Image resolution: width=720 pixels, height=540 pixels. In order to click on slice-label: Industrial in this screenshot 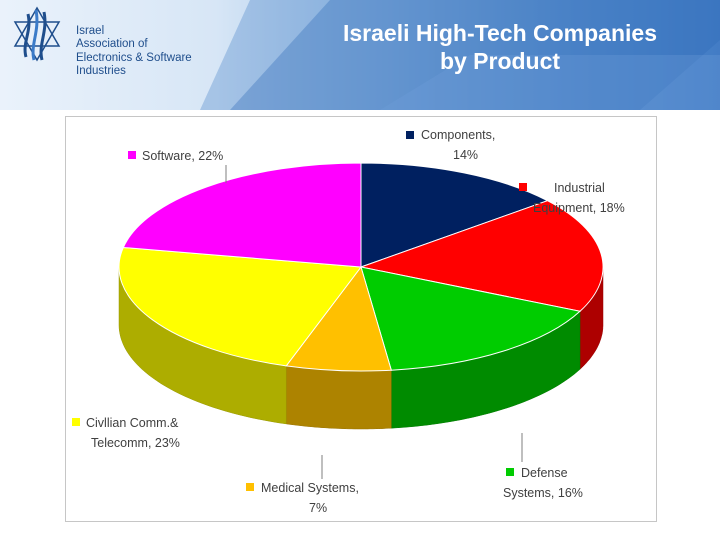, I will do `click(579, 188)`.